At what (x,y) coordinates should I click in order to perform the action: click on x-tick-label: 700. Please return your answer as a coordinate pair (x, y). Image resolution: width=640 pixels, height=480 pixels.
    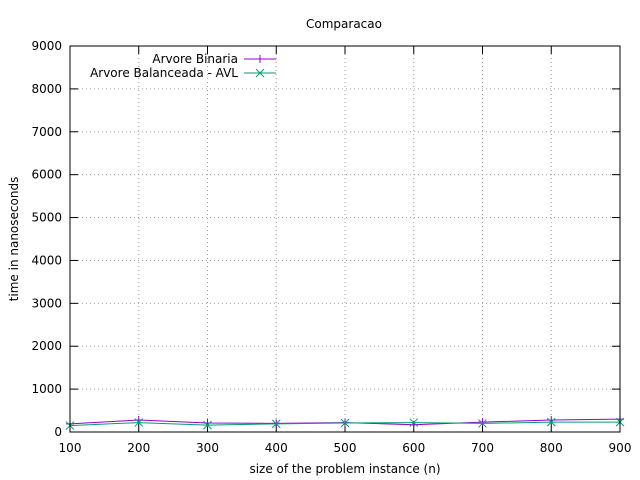
    Looking at the image, I should click on (482, 448).